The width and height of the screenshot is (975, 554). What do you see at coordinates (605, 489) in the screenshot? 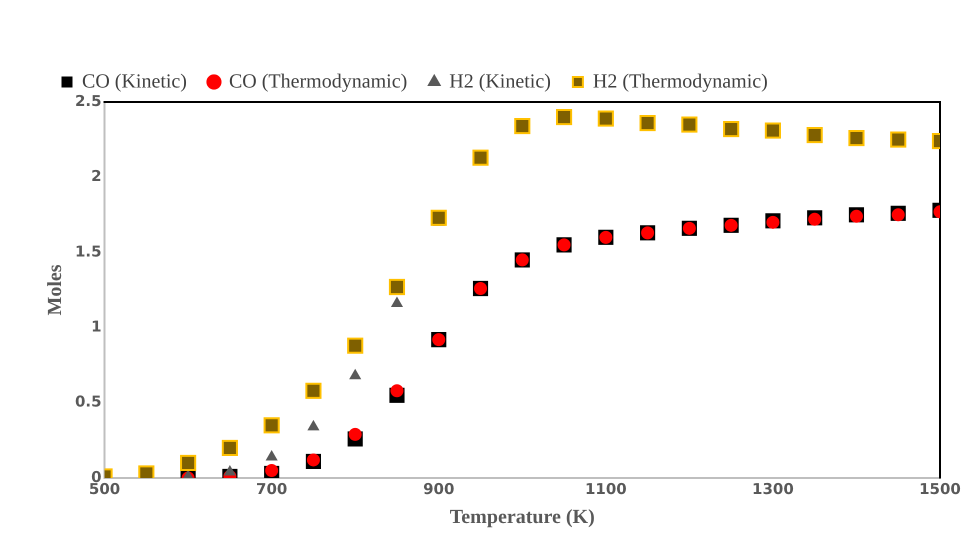
I see `x-tick-label: 1100` at bounding box center [605, 489].